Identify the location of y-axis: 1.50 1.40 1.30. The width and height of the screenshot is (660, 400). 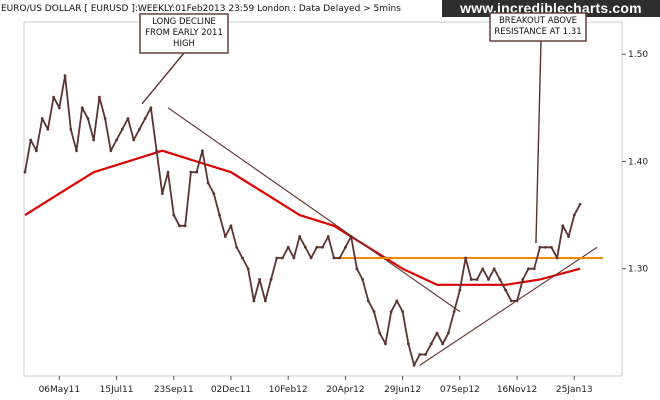
(635, 162).